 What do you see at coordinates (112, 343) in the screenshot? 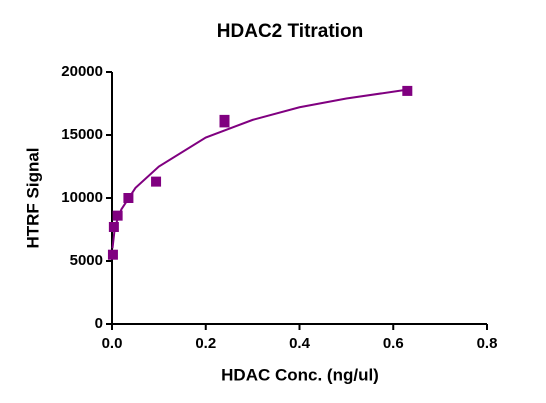
I see `x-tick-label: 0.0` at bounding box center [112, 343].